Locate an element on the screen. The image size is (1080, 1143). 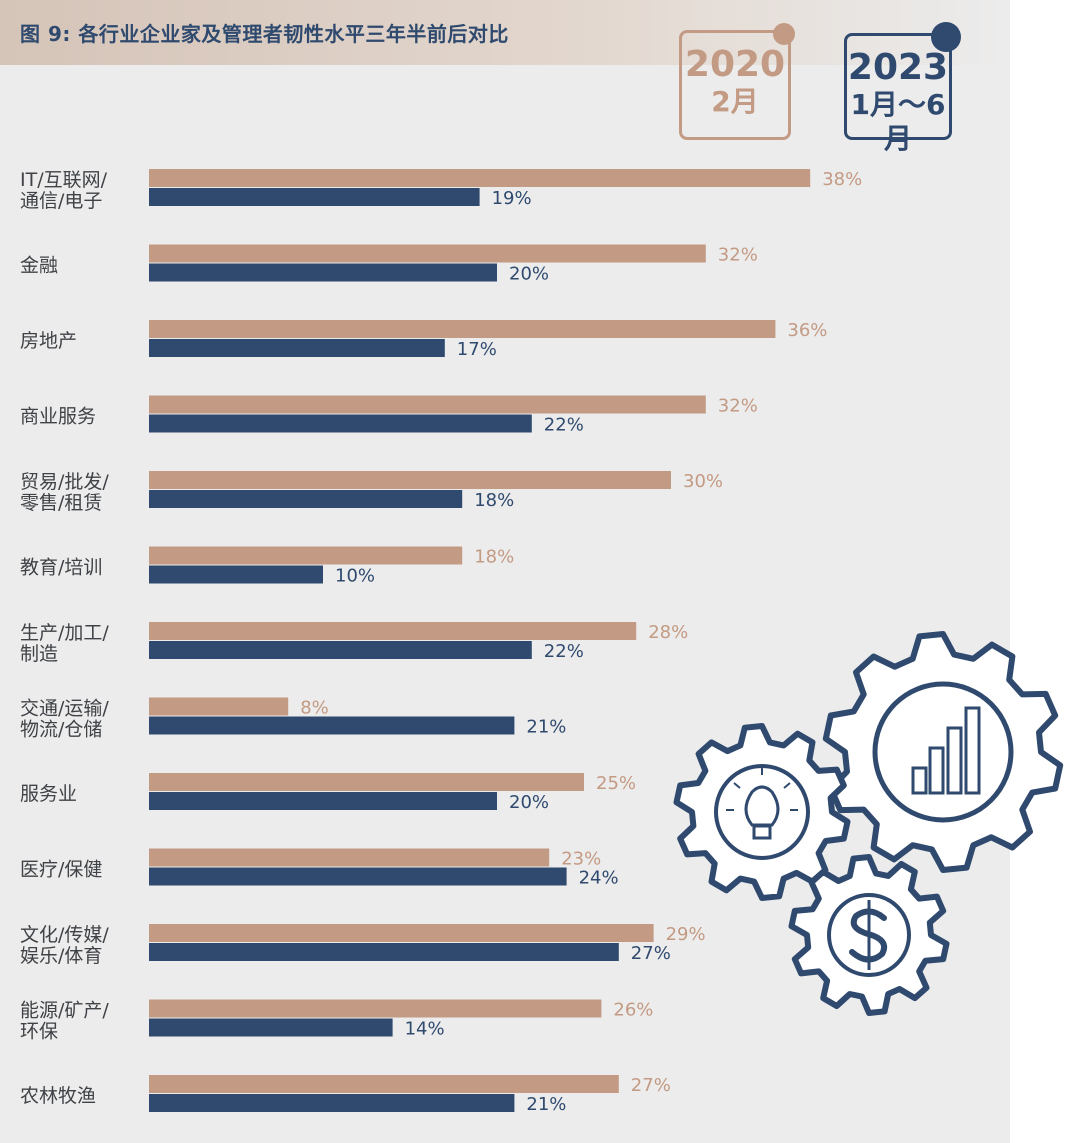
data-label-2023: 10% is located at coordinates (355, 576).